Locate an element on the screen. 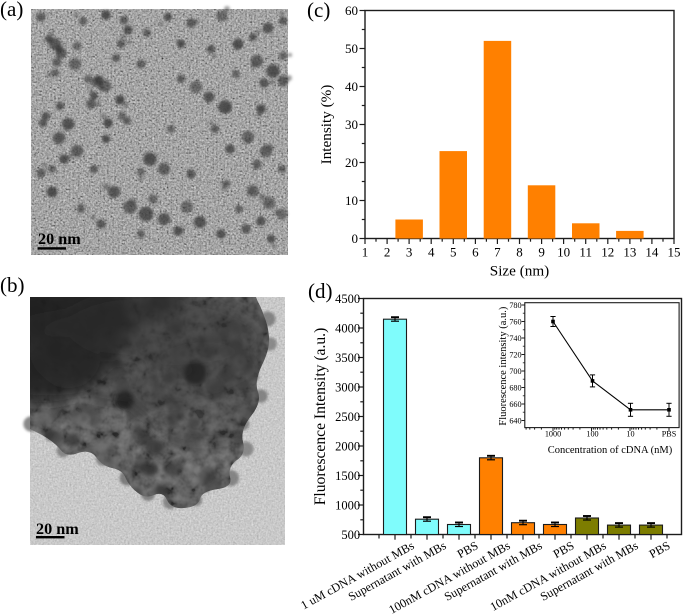  svg-text: 6 is located at coordinates (475, 252).